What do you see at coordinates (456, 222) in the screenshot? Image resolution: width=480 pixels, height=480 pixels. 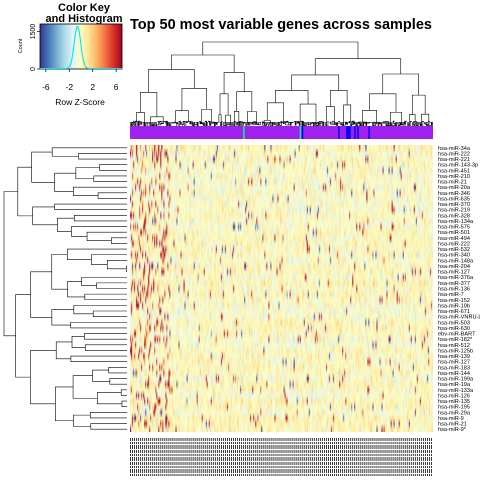 I see `row-label: hsa-miR-134a` at bounding box center [456, 222].